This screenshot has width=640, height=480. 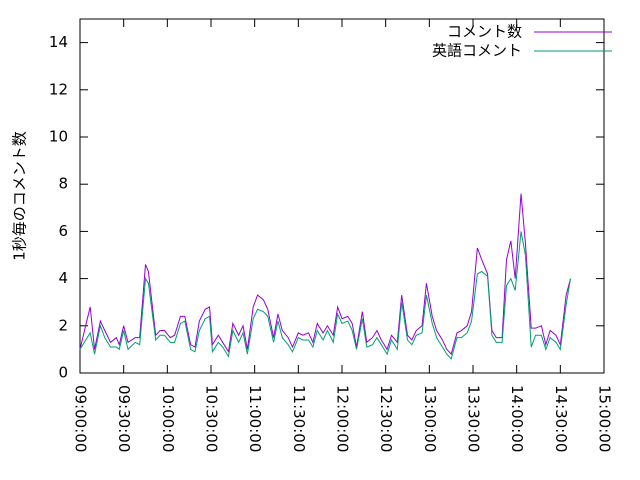 I want to click on x-tick-label: 12:30:00, so click(x=386, y=418).